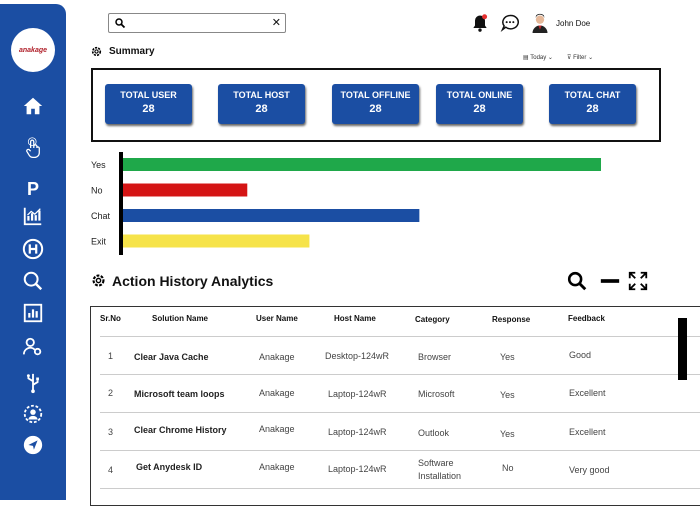  Describe the element at coordinates (216, 241) in the screenshot. I see `bar-exit` at that location.